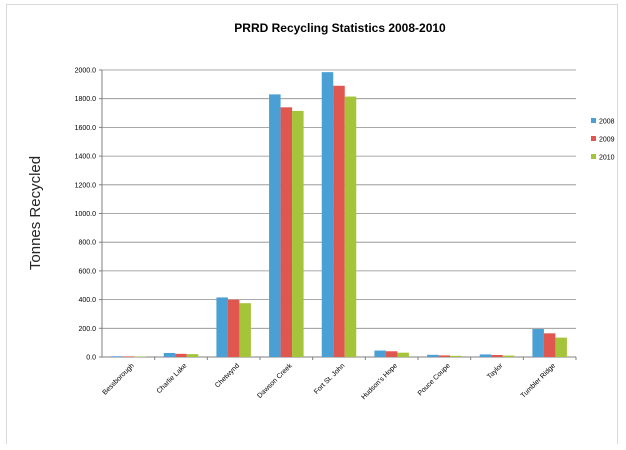  What do you see at coordinates (86, 214) in the screenshot?
I see `y-tick-label: 1000.0` at bounding box center [86, 214].